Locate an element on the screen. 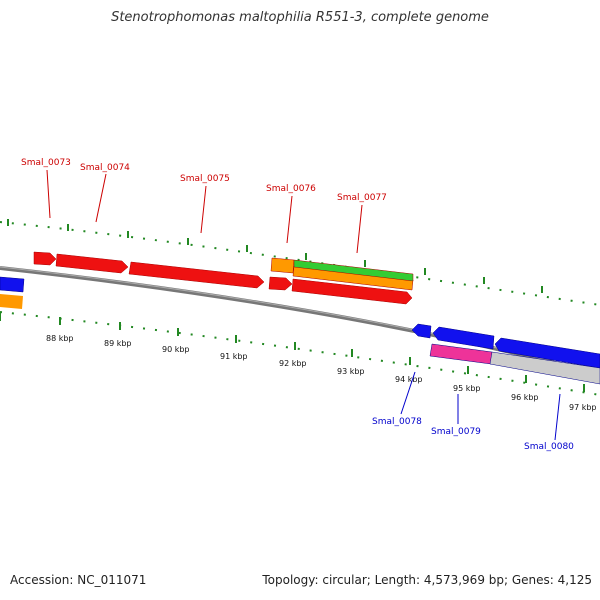  kbp-label: 90 kbp is located at coordinates (176, 349).